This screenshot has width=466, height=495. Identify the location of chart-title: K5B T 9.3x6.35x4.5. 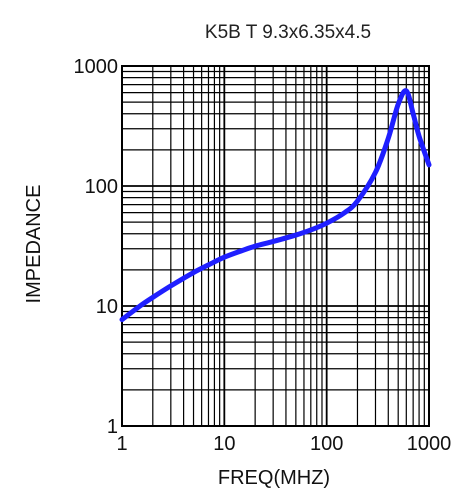
(288, 32).